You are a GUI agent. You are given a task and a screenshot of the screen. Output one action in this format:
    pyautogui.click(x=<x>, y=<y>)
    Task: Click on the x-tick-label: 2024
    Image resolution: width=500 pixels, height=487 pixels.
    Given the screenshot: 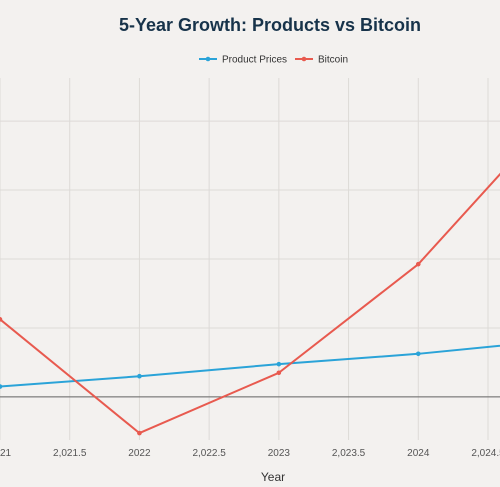 What is the action you would take?
    pyautogui.click(x=418, y=453)
    